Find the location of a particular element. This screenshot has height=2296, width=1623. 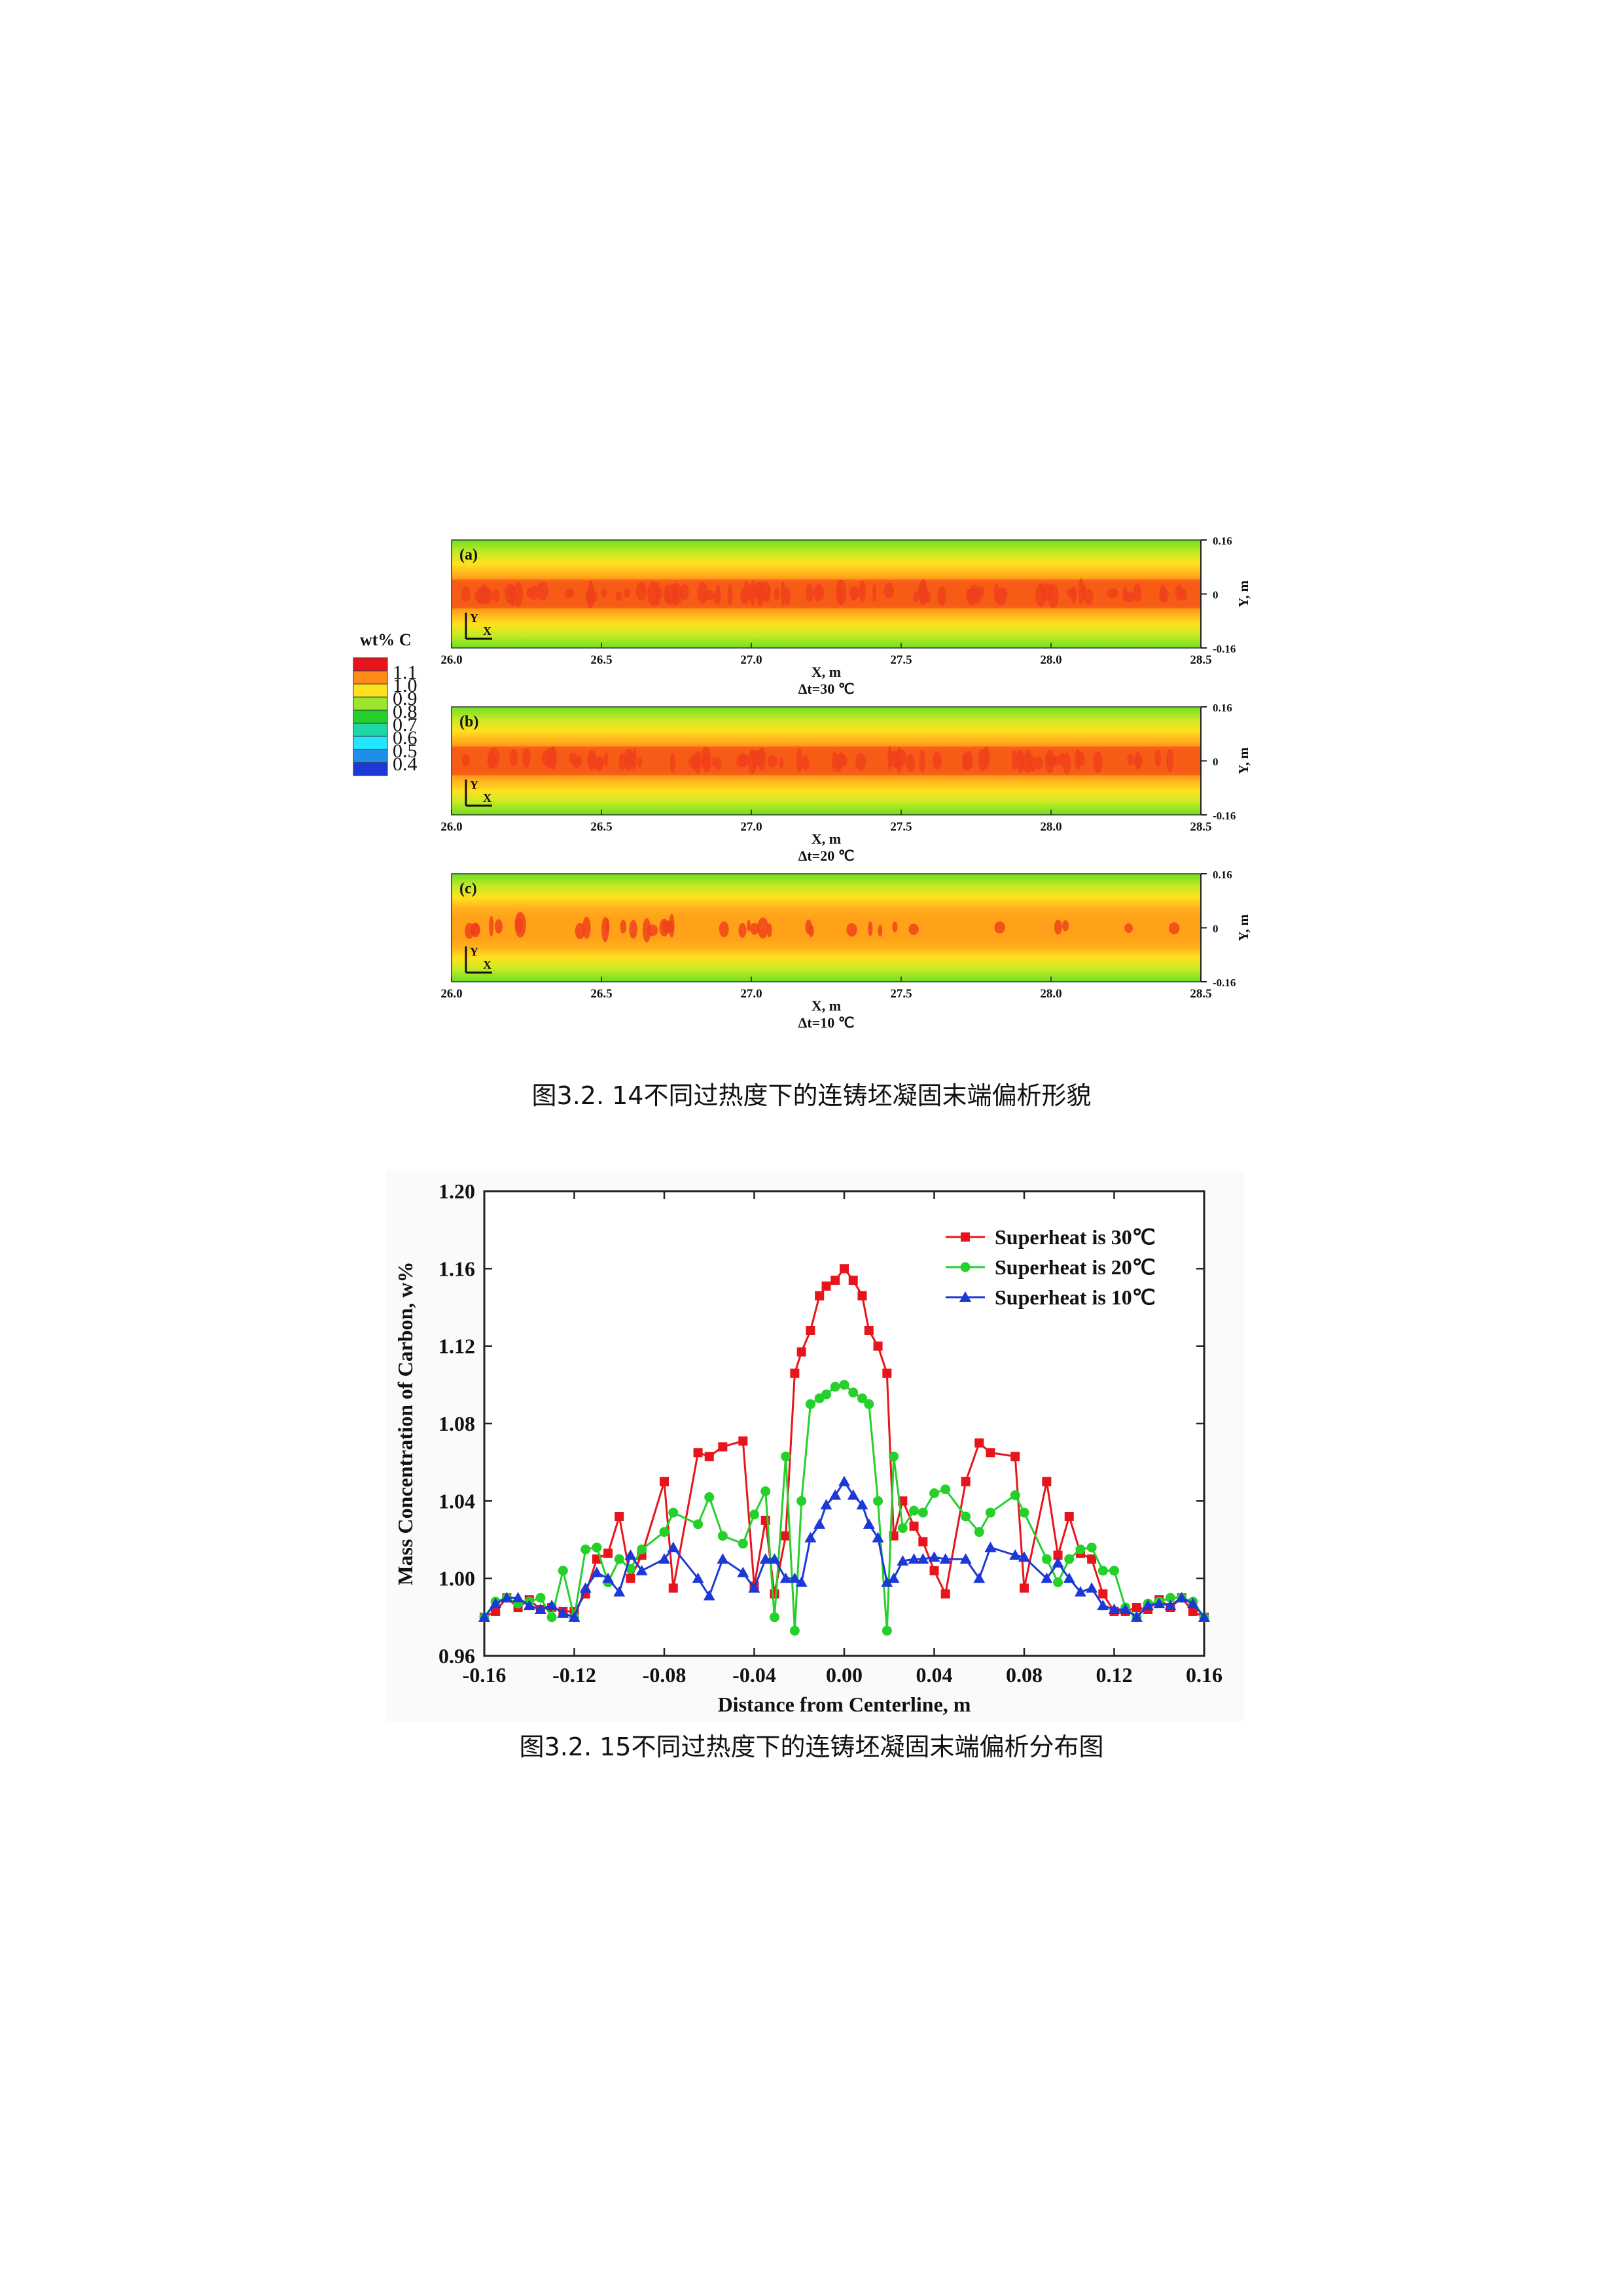

x-tick-label: 28.5 is located at coordinates (1200, 994).